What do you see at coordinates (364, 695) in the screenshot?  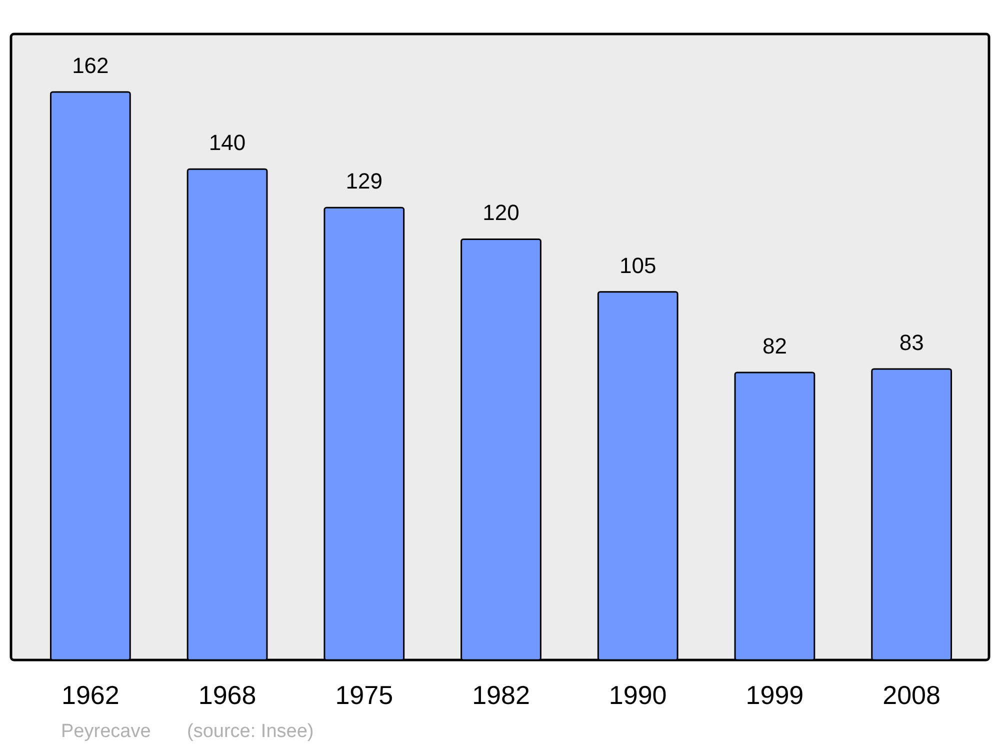 I see `x-tick-label: 1975` at bounding box center [364, 695].